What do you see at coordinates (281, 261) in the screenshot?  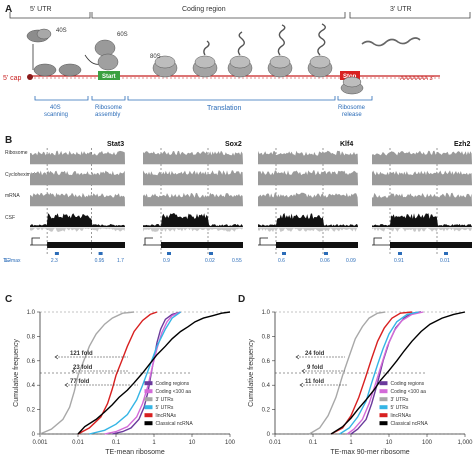 I see `te-value: 0.6` at bounding box center [281, 261].